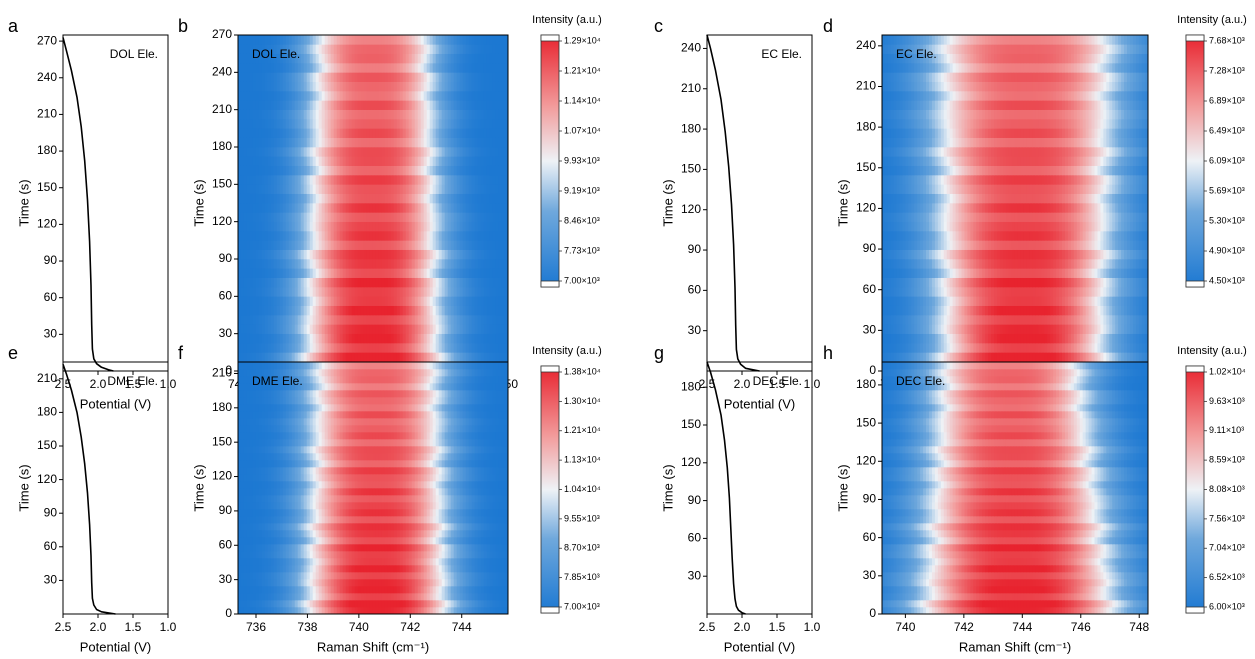 The width and height of the screenshot is (1255, 659). Describe the element at coordinates (733, 203) in the screenshot. I see `voltage-curve-c` at that location.